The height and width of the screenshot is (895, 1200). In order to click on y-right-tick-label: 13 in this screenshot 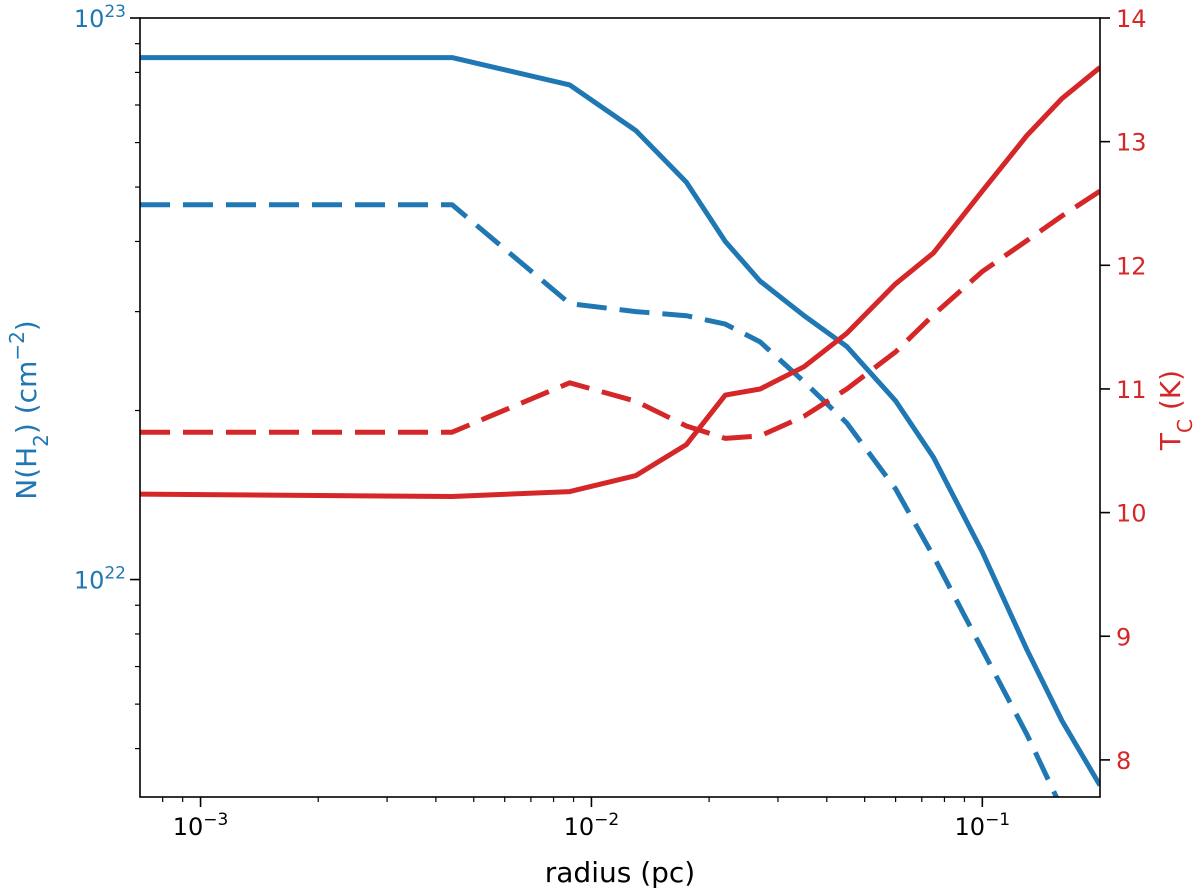, I will do `click(1131, 143)`.